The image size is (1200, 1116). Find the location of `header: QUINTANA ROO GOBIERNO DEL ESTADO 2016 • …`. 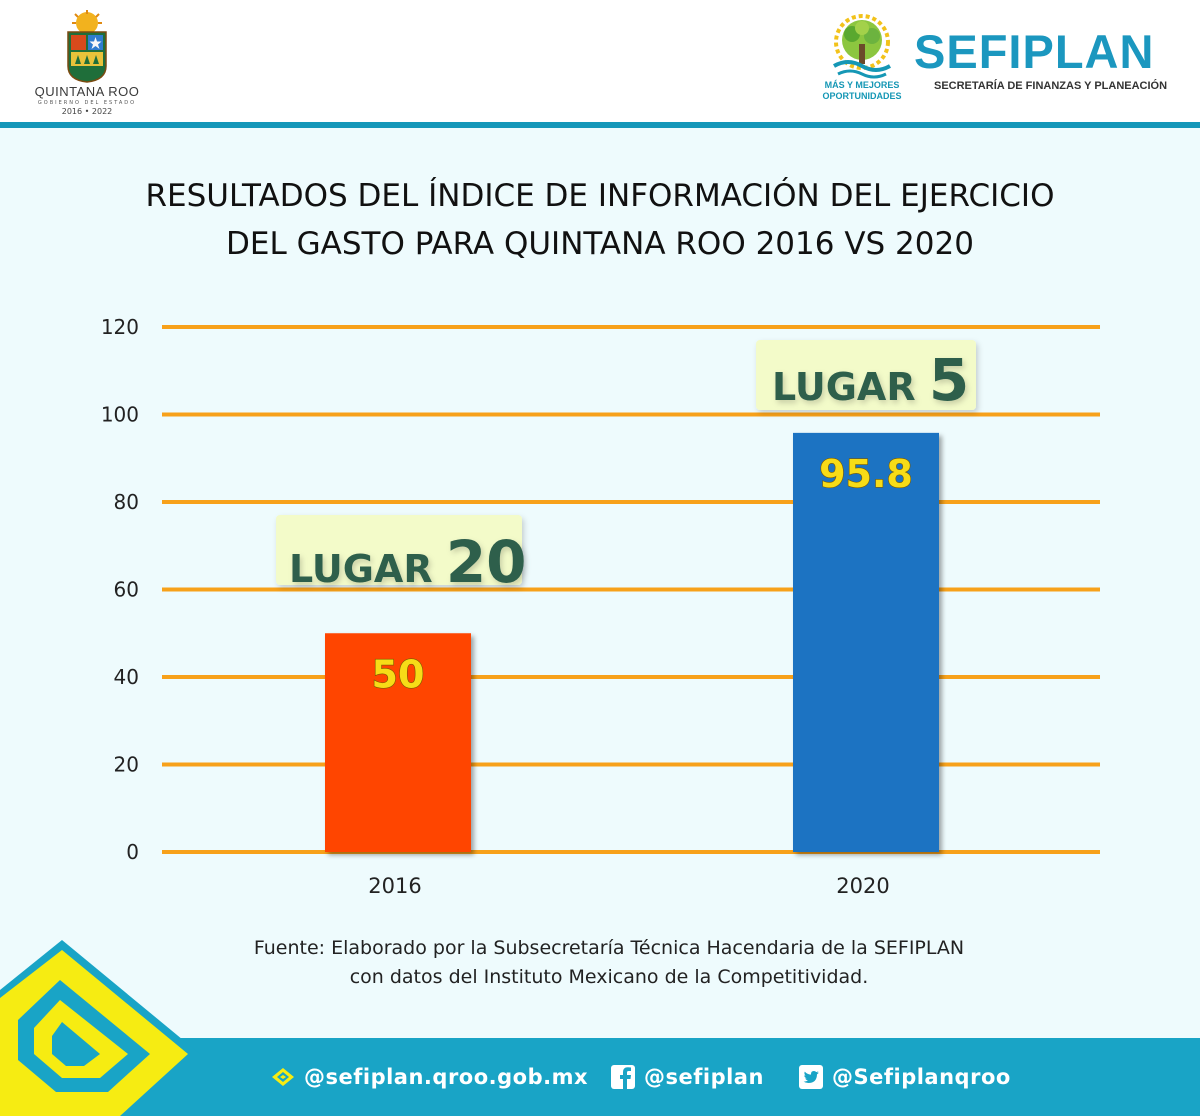

header: QUINTANA ROO GOBIERNO DEL ESTADO 2016 • … is located at coordinates (600, 61).